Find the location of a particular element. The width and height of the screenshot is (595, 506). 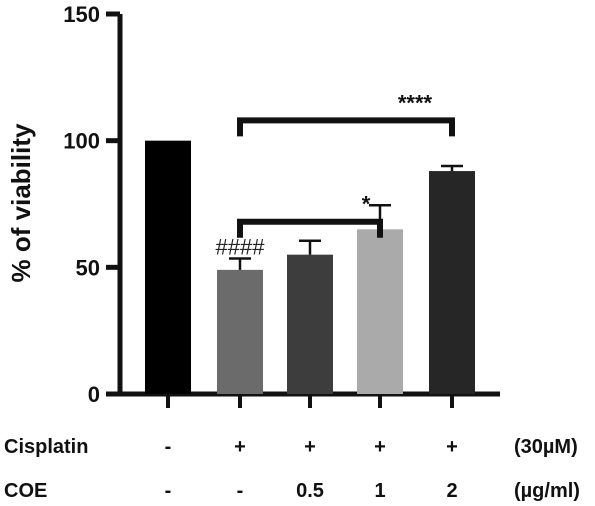

condition-value: 2 is located at coordinates (451, 491).